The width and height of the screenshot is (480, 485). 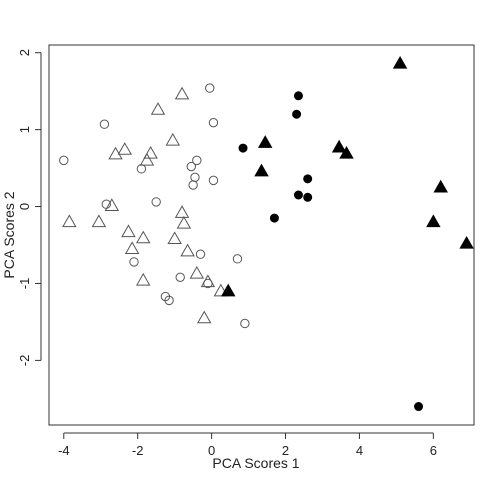 I want to click on y-axis: -2 -1 0 1 2, so click(x=29, y=208).